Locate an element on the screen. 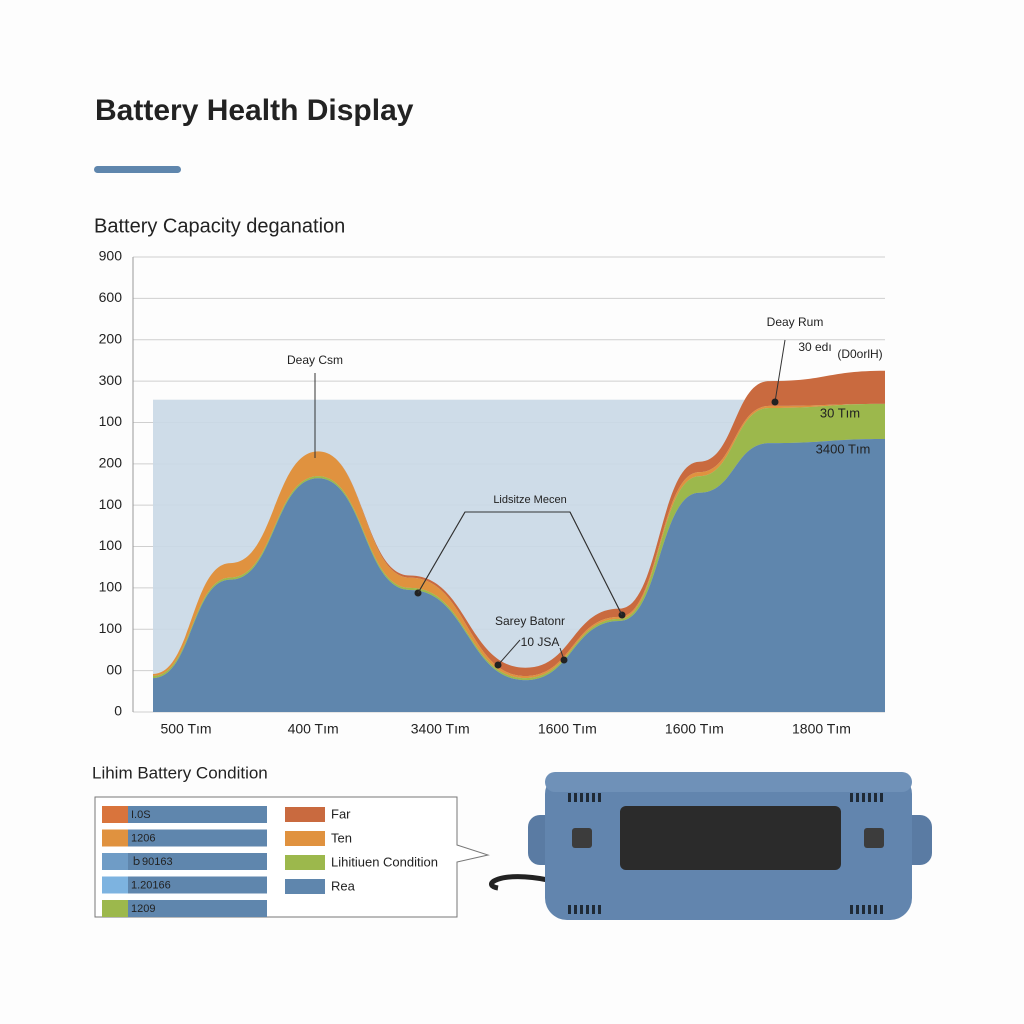 The height and width of the screenshot is (1024, 1024). annotation: Sarey Batonr is located at coordinates (530, 621).